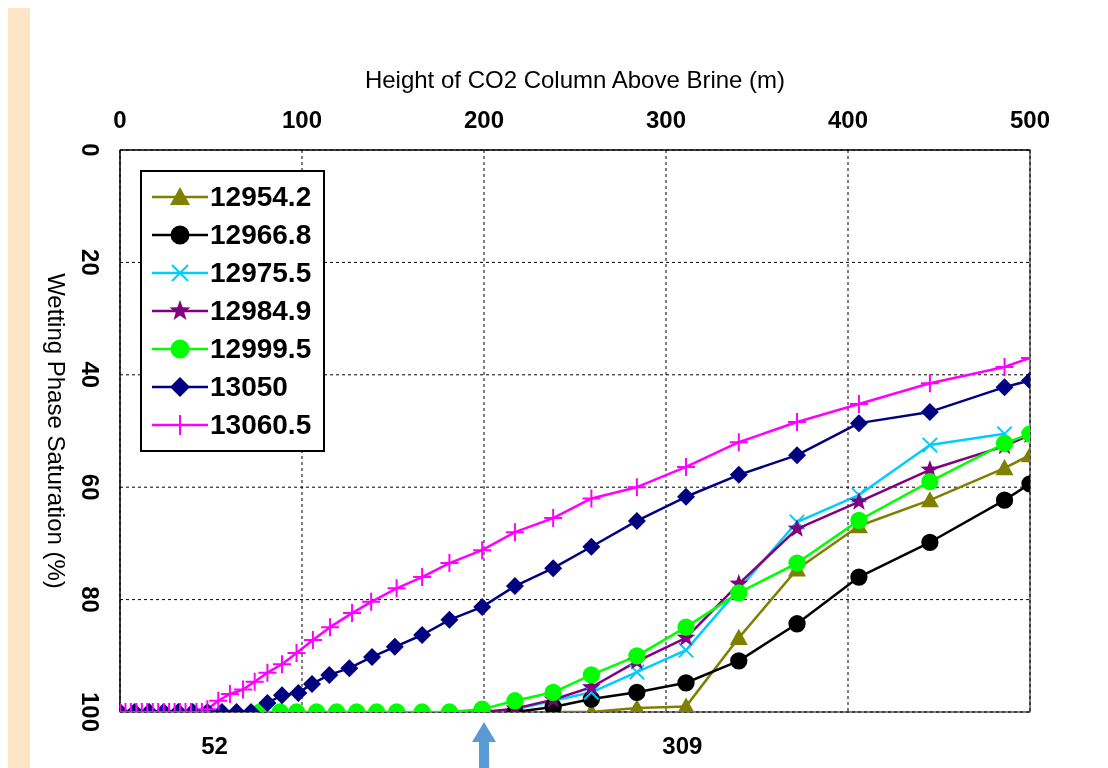 The image size is (1108, 768). I want to click on annotation: 309, so click(682, 746).